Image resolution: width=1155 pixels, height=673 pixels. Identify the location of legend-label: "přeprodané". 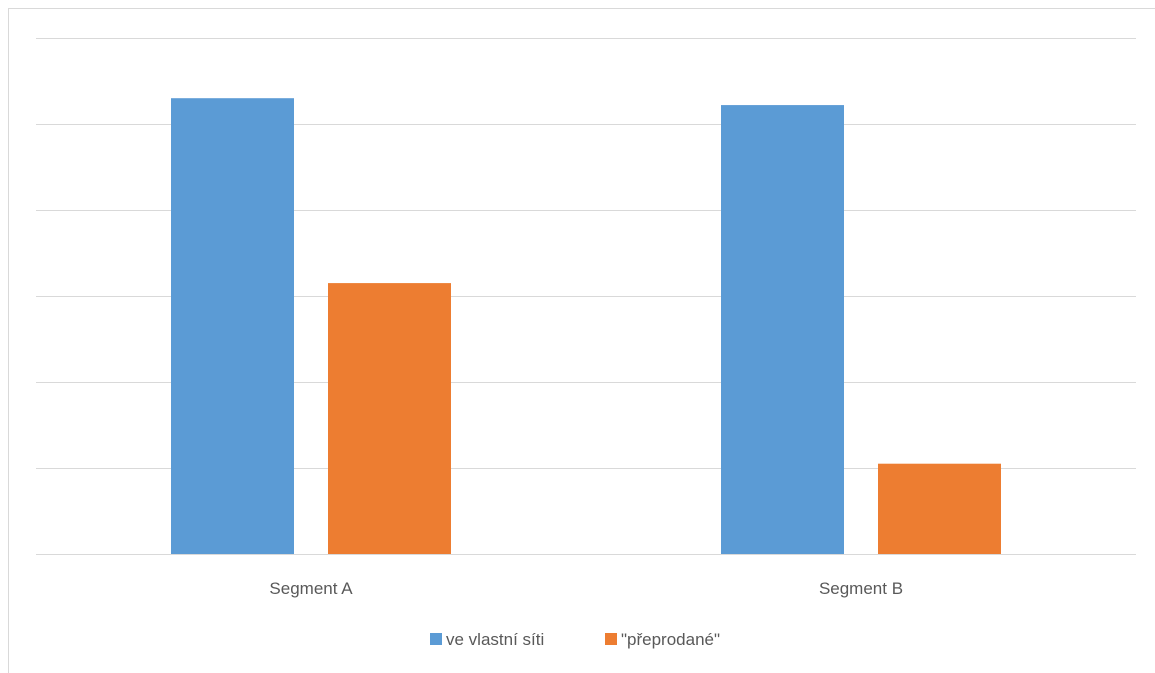
(670, 639).